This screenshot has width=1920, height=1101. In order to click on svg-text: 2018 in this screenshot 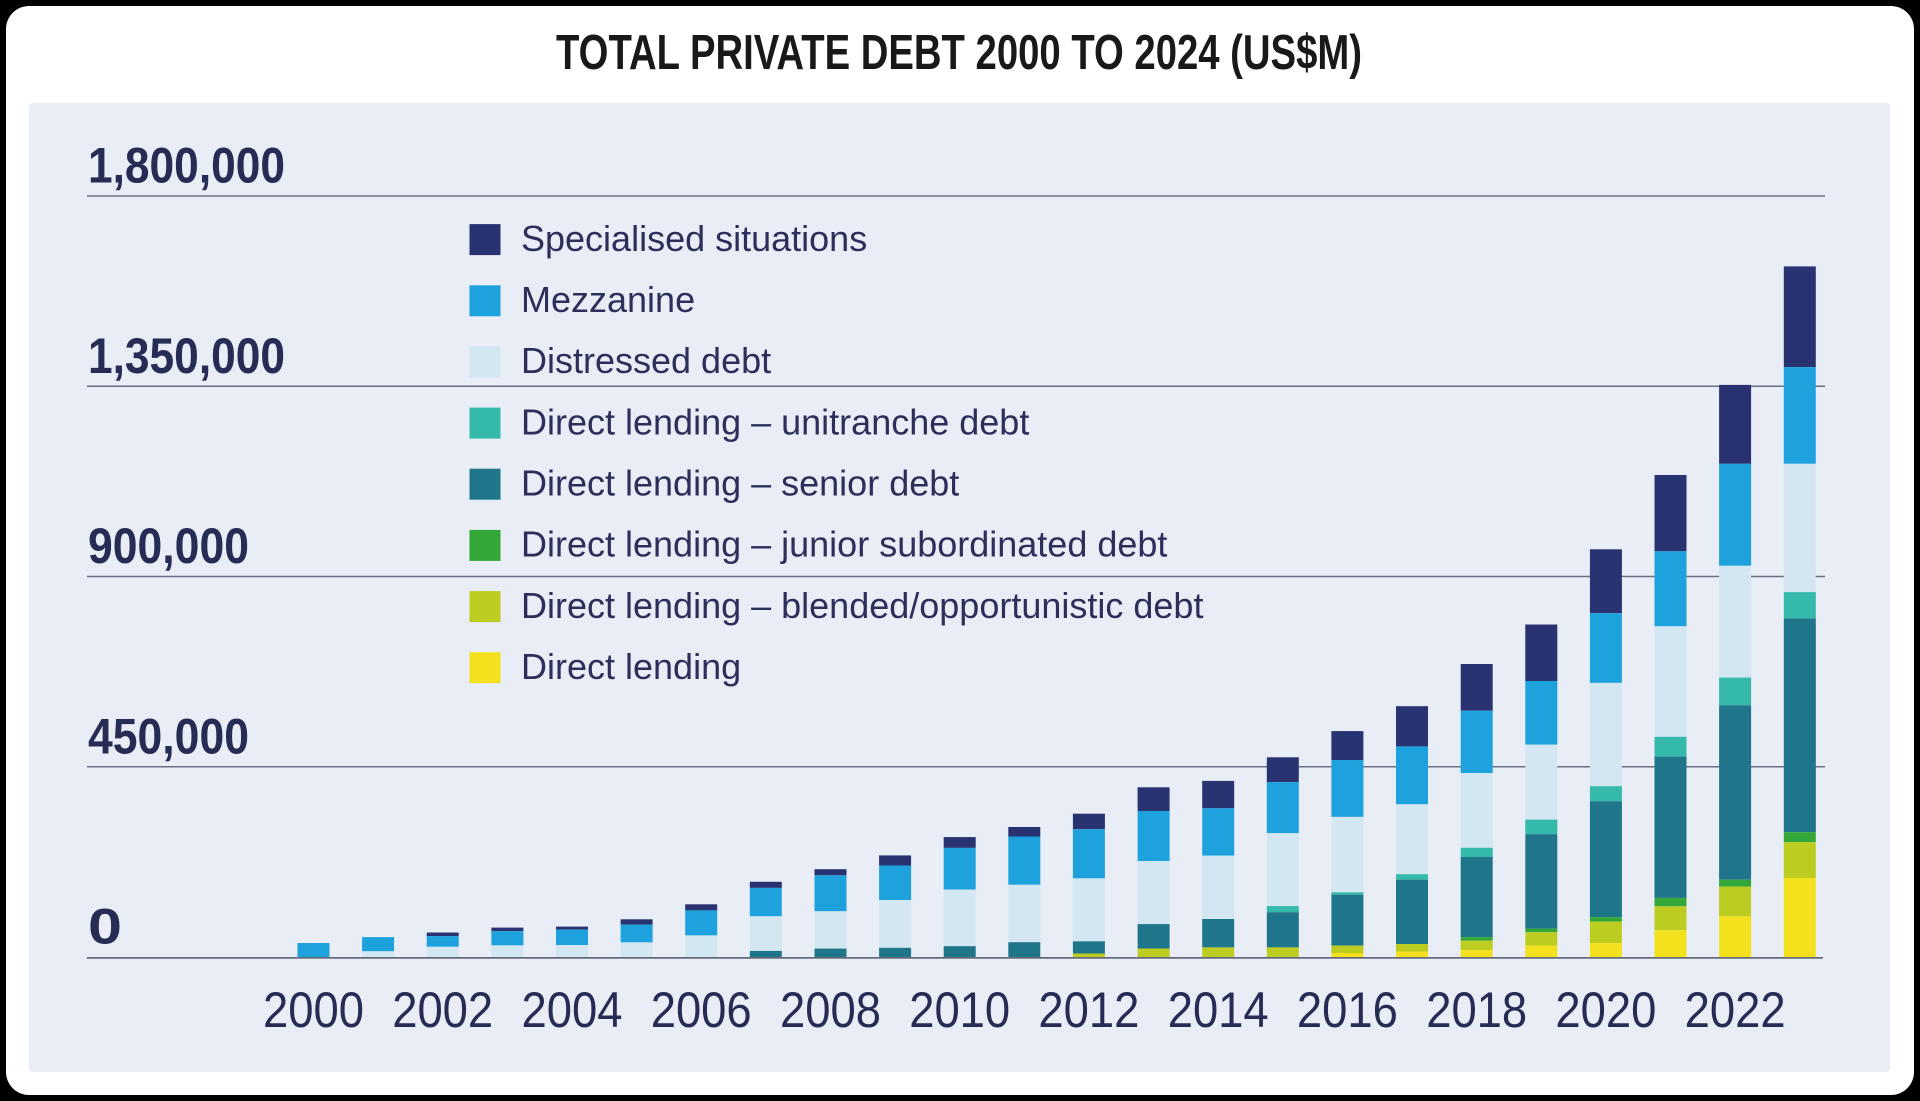, I will do `click(1476, 1010)`.